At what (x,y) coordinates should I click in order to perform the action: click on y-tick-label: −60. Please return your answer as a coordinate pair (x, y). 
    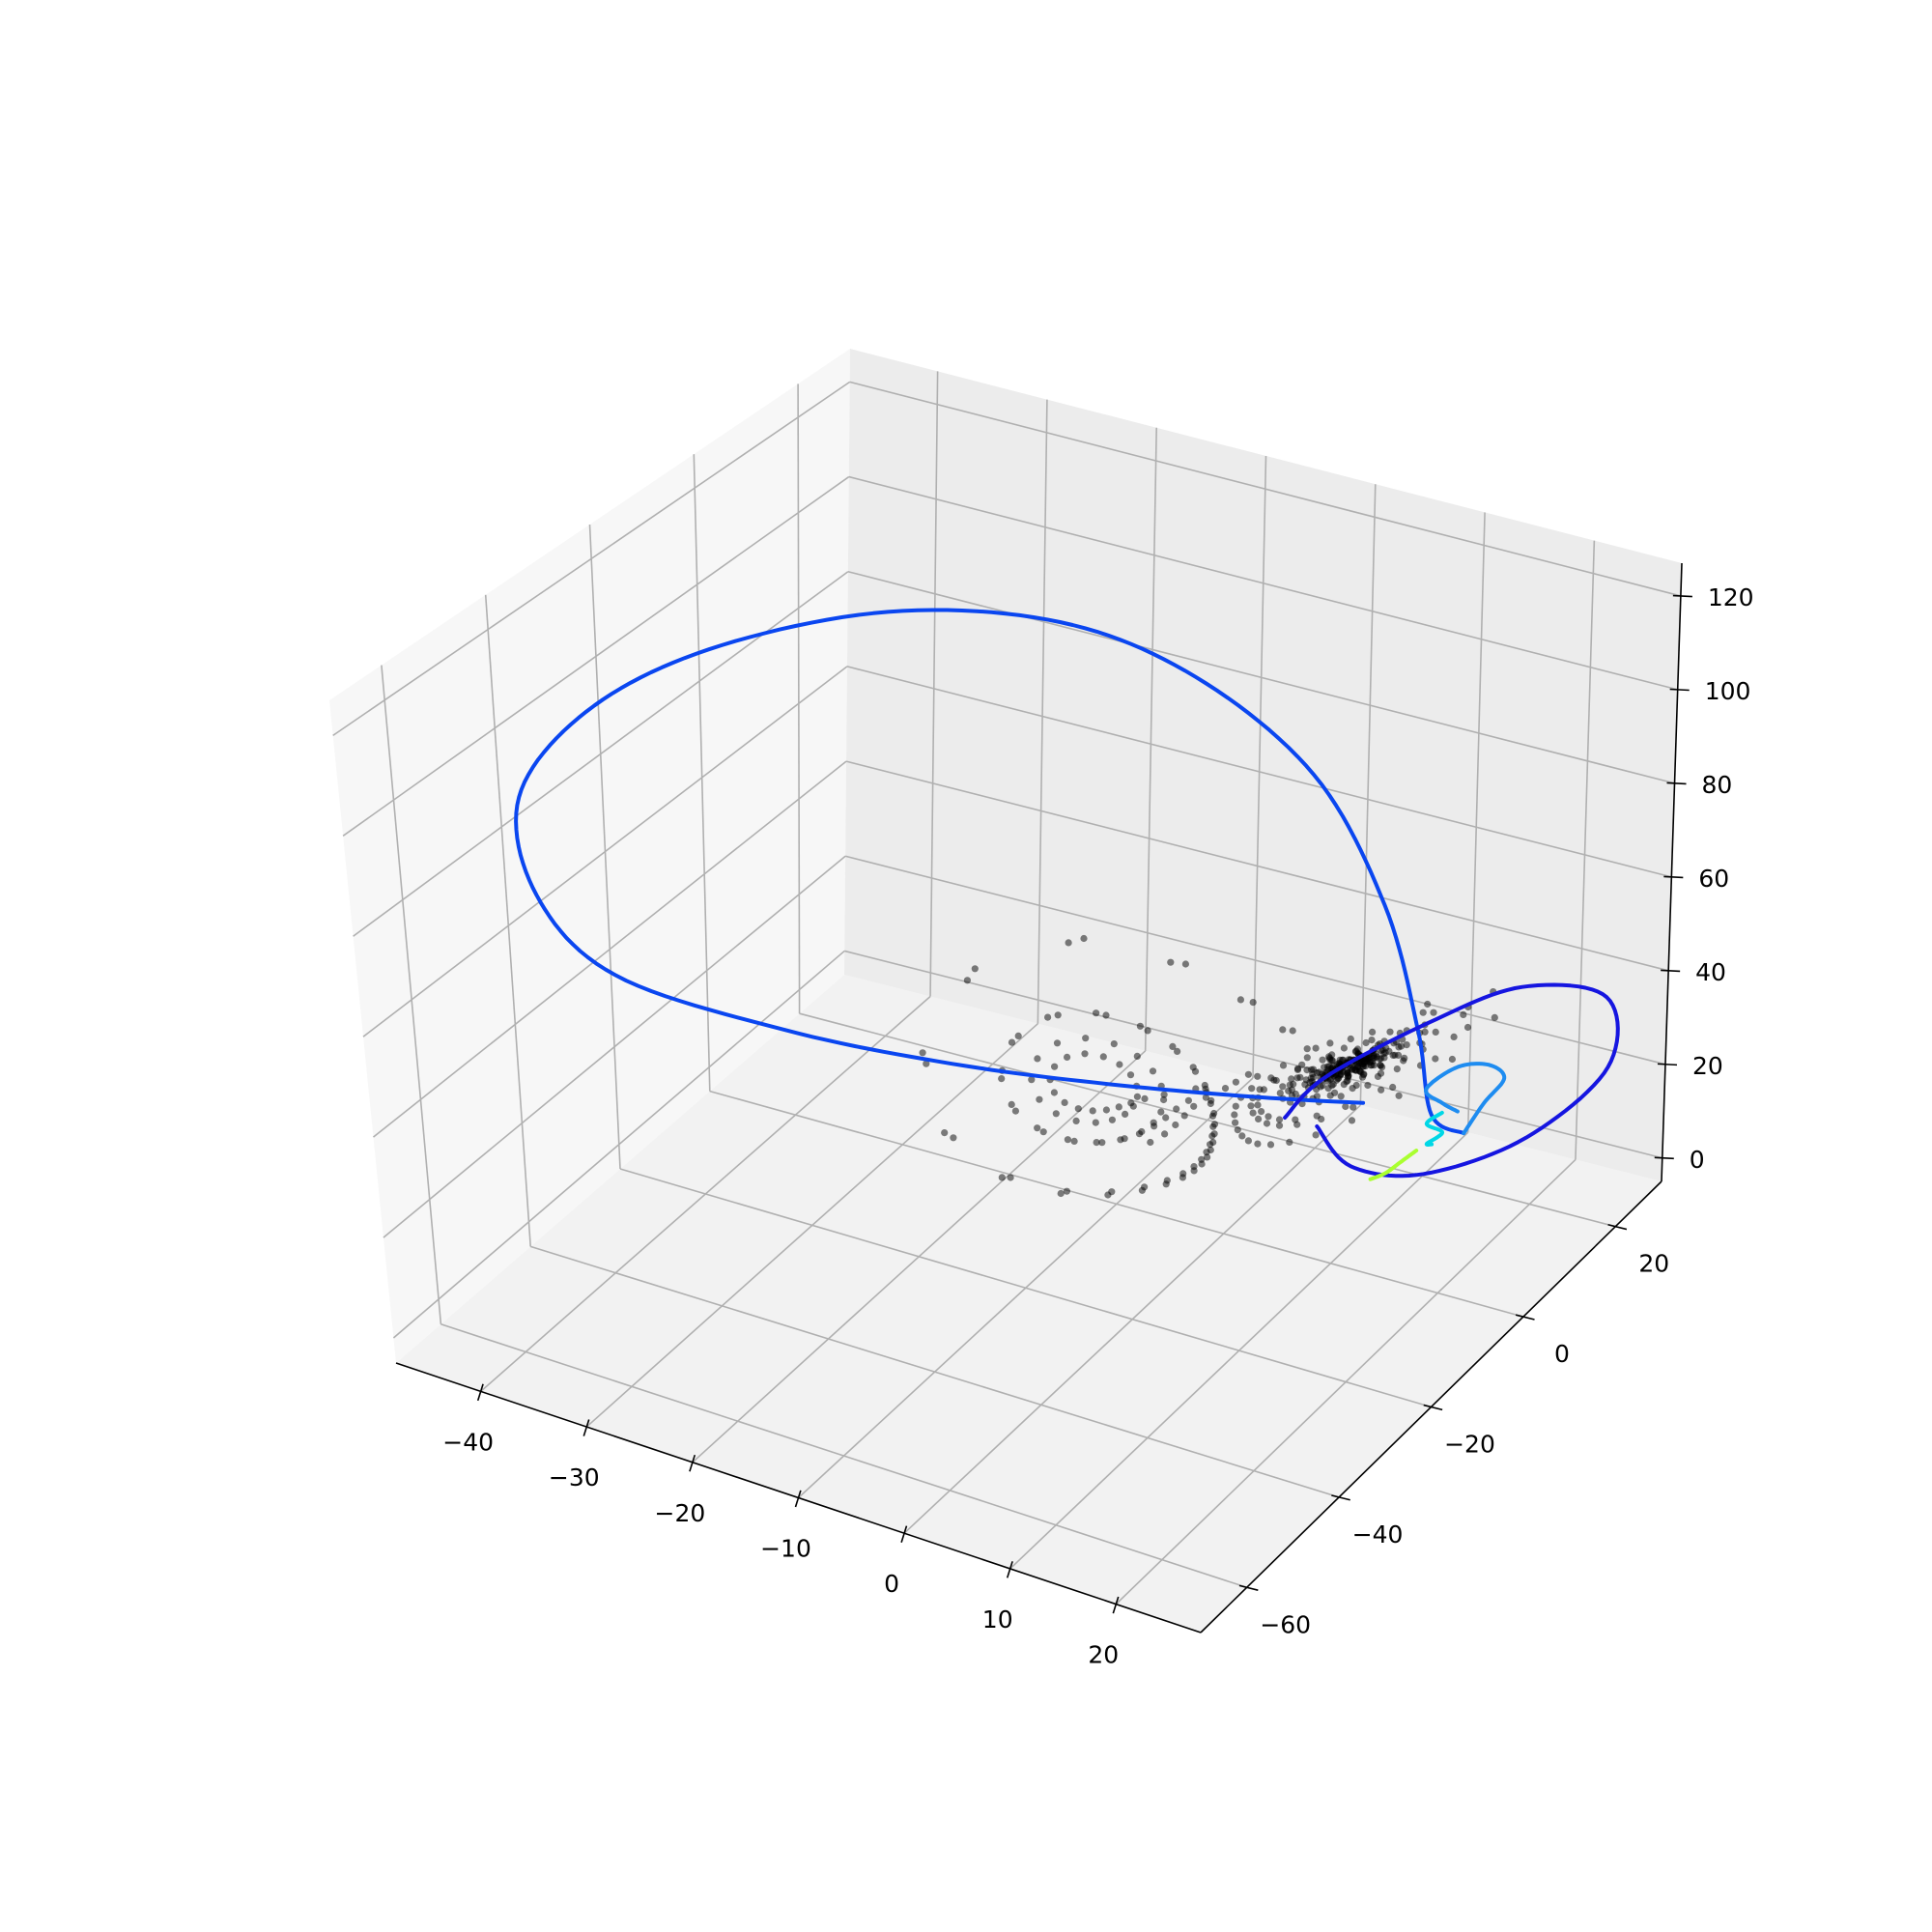
    Looking at the image, I should click on (1285, 1624).